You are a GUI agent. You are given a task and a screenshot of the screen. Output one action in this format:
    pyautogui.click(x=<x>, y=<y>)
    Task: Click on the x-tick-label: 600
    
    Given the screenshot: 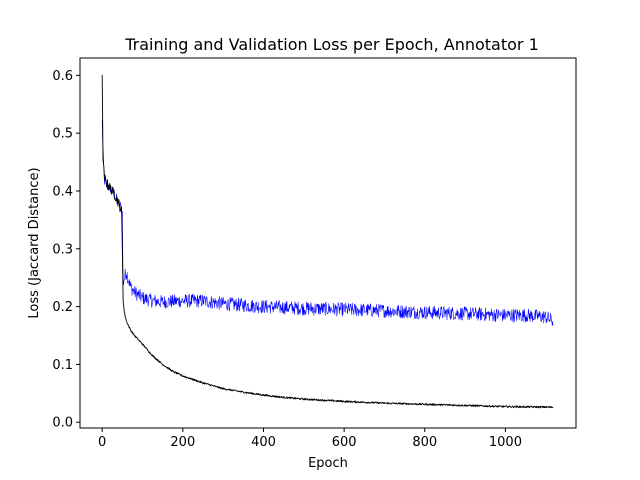 What is the action you would take?
    pyautogui.click(x=344, y=442)
    